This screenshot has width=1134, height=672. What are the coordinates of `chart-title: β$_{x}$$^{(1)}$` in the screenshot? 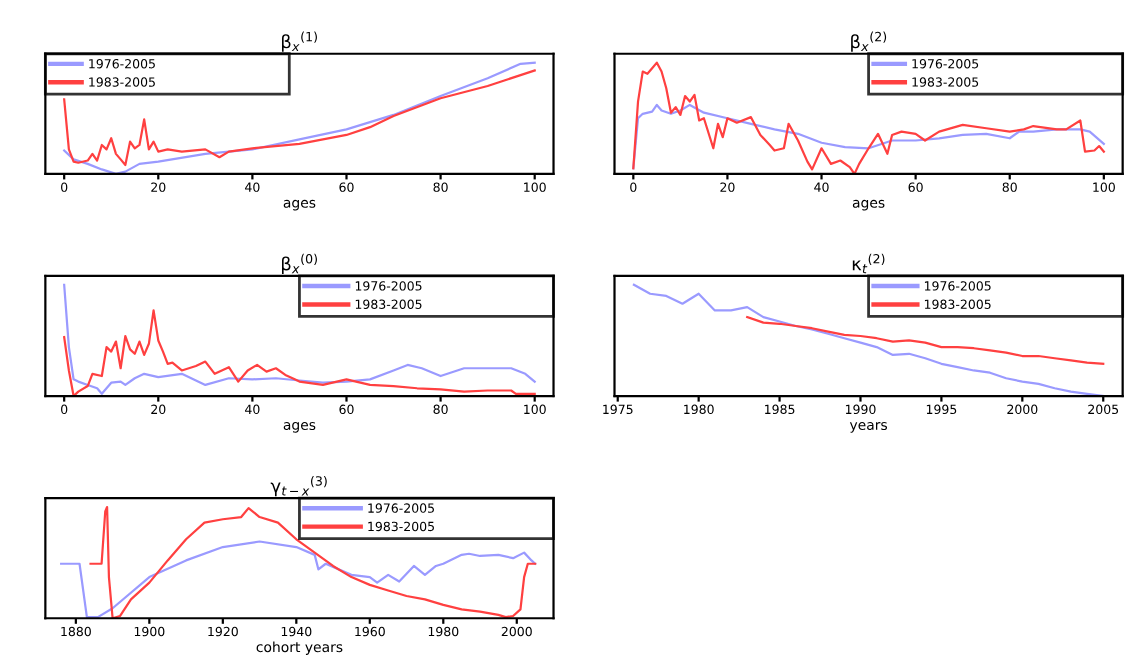 It's located at (299, 41).